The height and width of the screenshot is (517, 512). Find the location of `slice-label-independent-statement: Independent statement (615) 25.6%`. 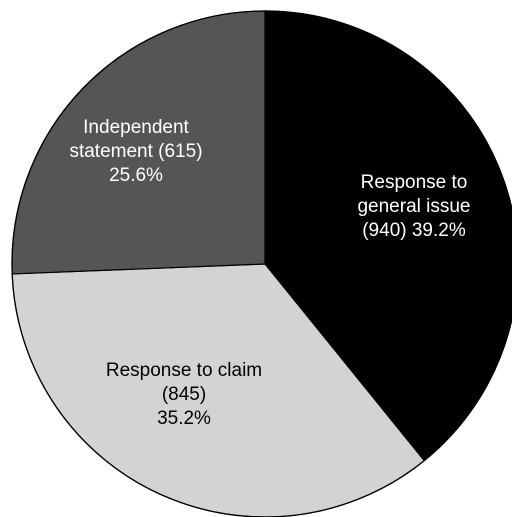

slice-label-independent-statement: Independent statement (615) 25.6% is located at coordinates (135, 151).